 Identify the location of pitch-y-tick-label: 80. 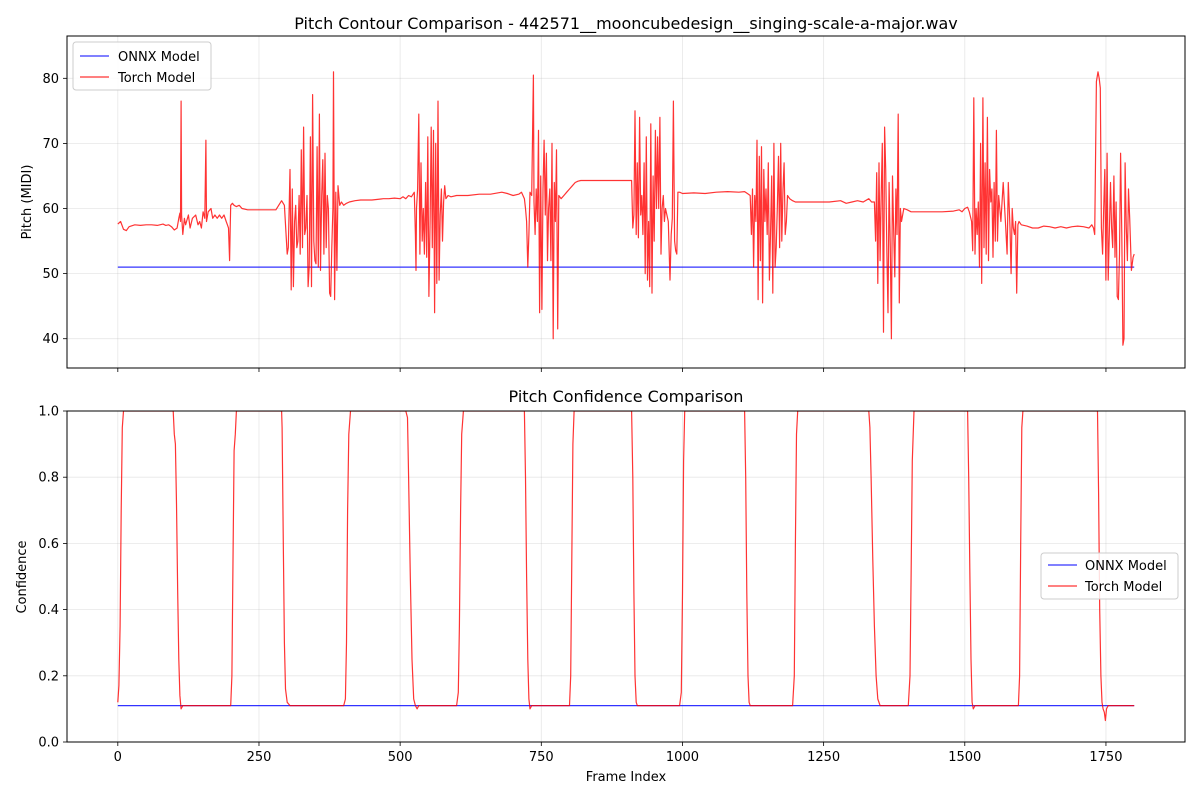
(50, 79).